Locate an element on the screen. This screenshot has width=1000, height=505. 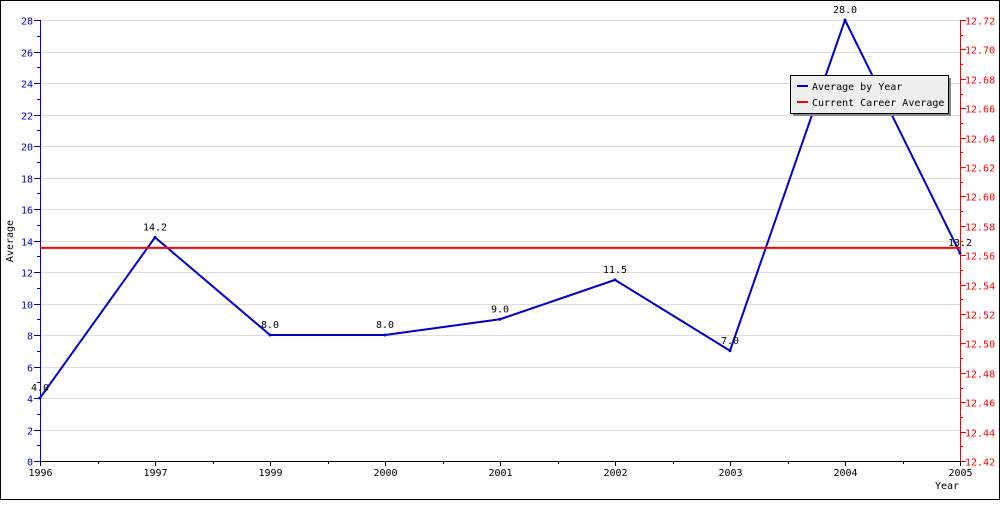
right-tick-label: 12.62 is located at coordinates (980, 169).